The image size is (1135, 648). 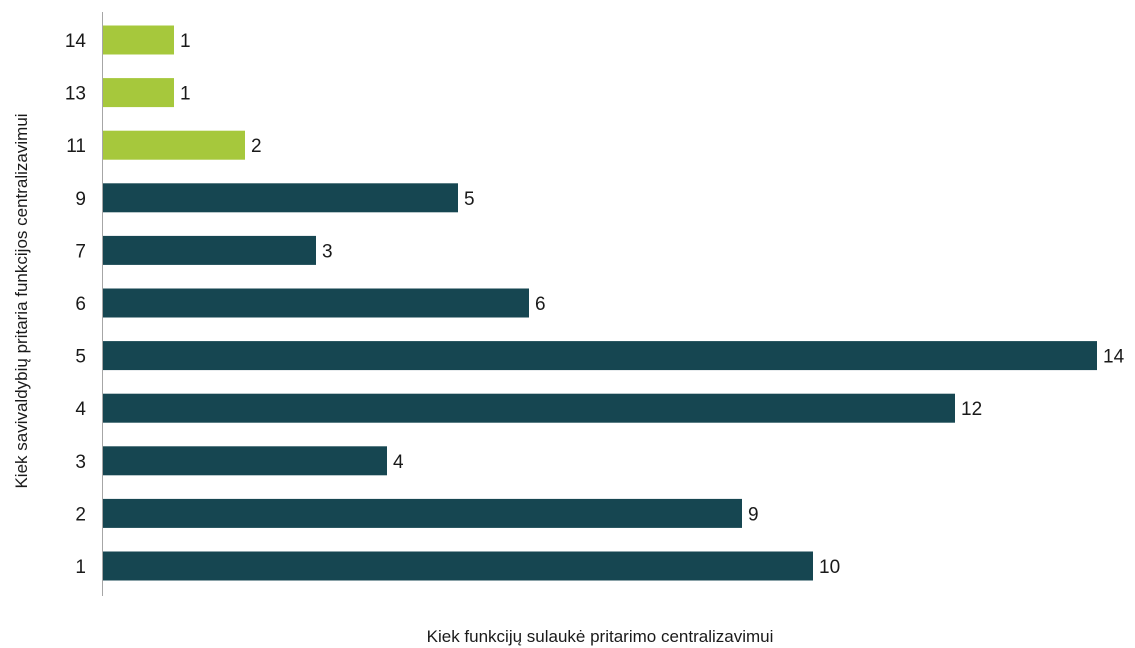 I want to click on data-label: 3, so click(x=327, y=251).